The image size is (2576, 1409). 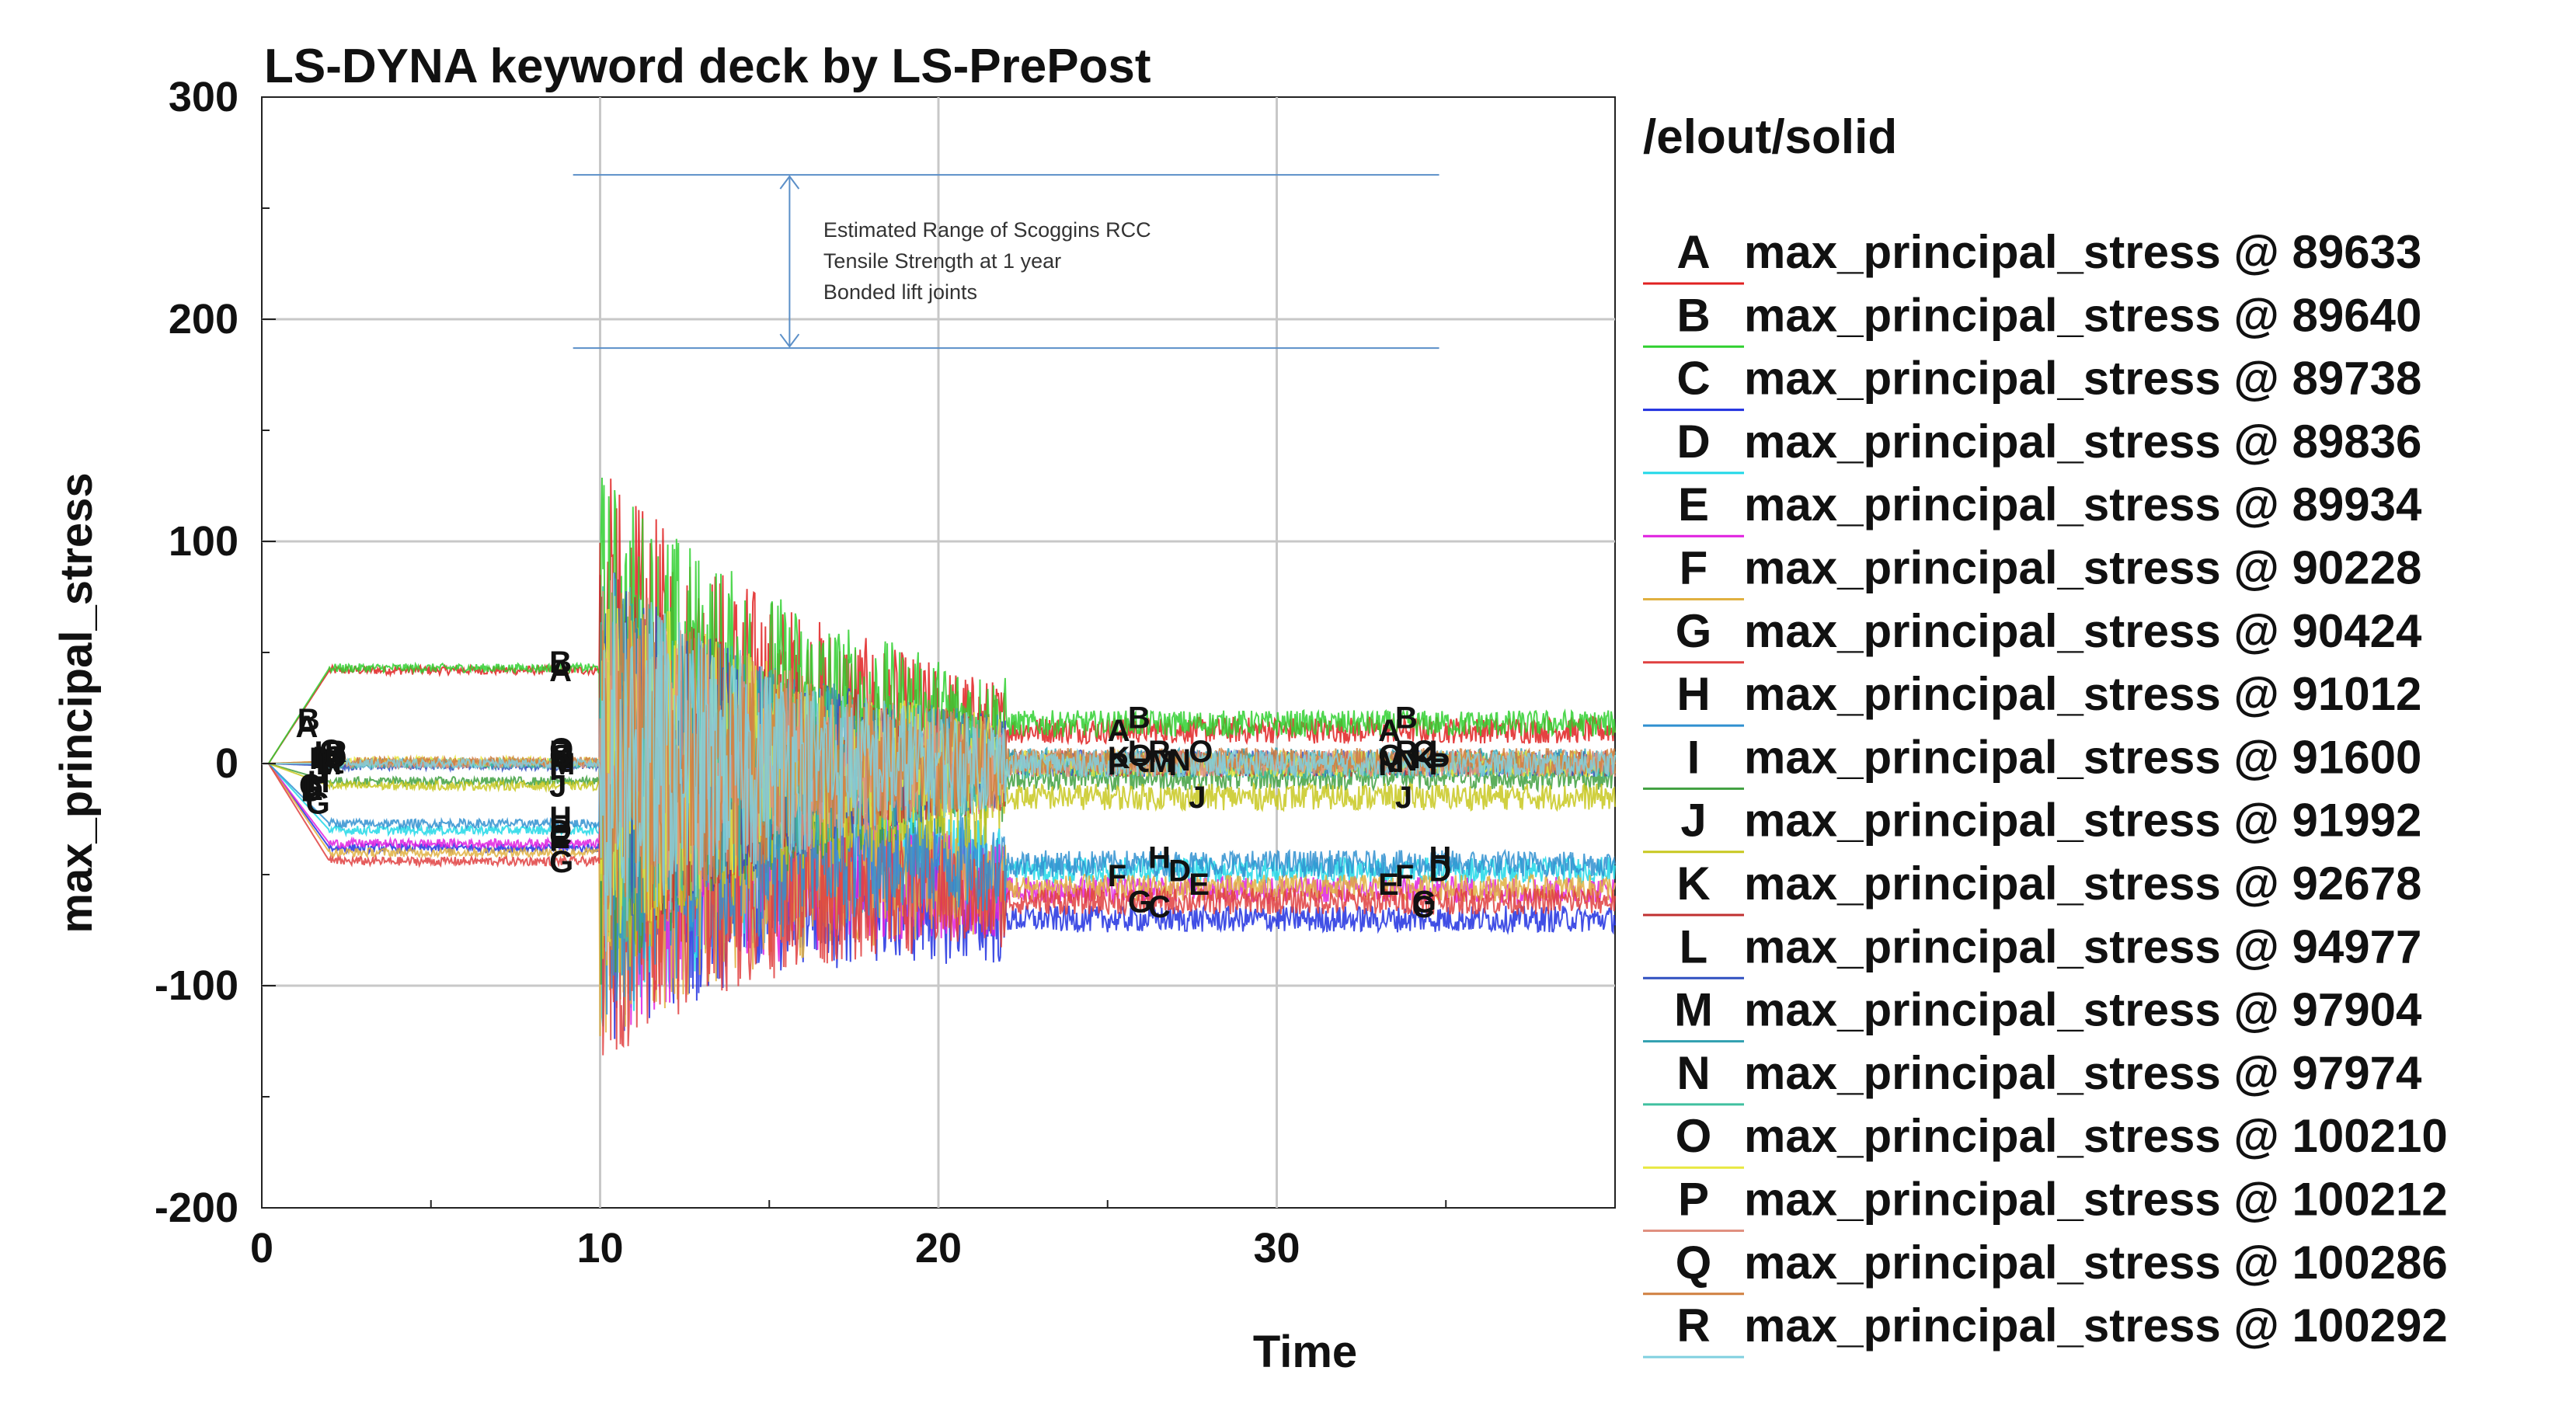 What do you see at coordinates (1694, 1136) in the screenshot?
I see `legend-key-O: O` at bounding box center [1694, 1136].